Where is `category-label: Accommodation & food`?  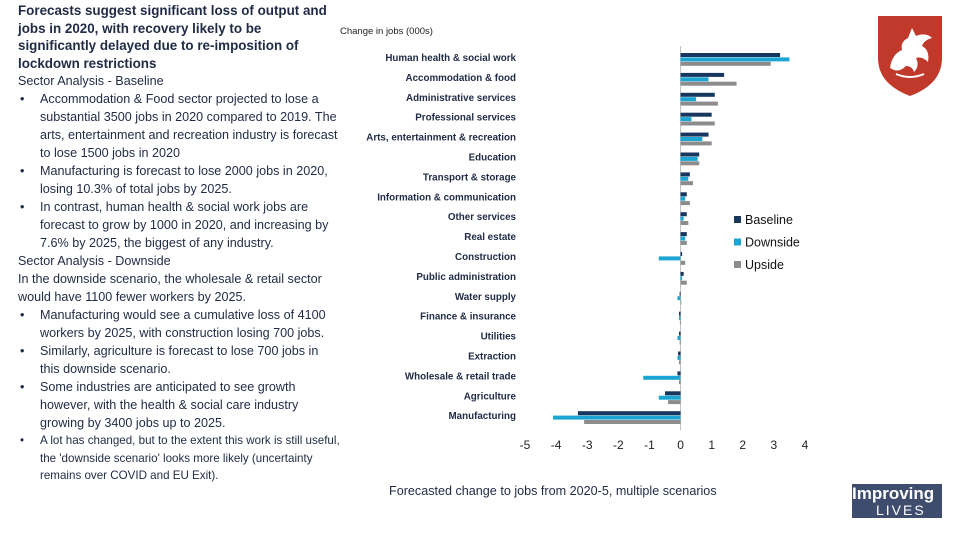
category-label: Accommodation & food is located at coordinates (461, 78).